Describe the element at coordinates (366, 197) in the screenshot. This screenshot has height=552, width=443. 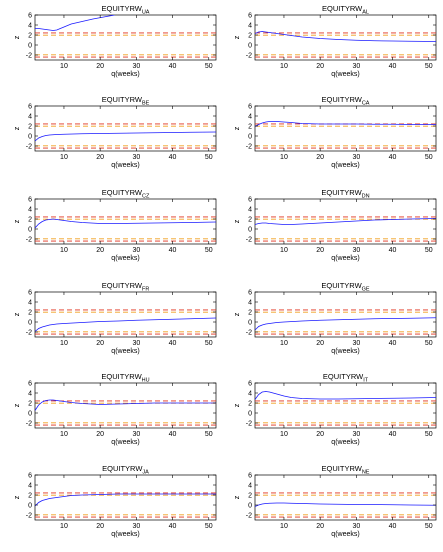
I see `chart-title-subscript: DN` at that location.